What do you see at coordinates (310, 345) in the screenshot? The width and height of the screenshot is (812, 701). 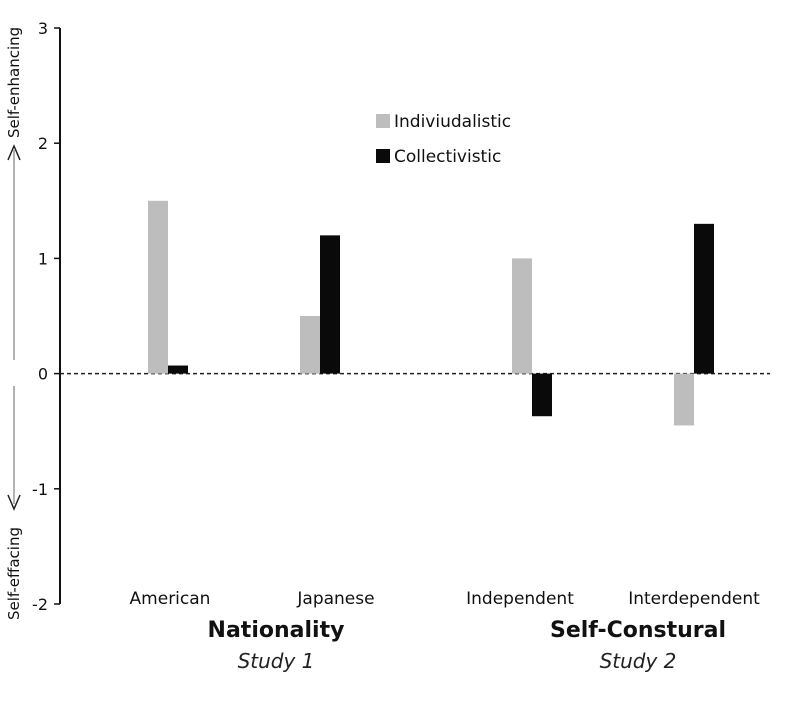 I see `bar-individualistic-japanese` at bounding box center [310, 345].